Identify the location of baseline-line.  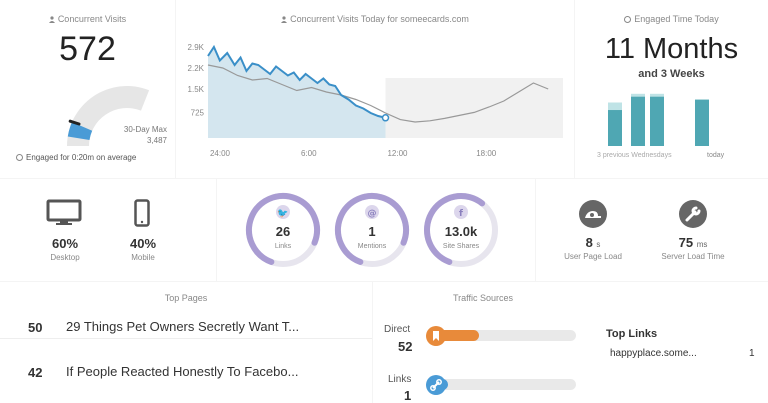
(378, 93).